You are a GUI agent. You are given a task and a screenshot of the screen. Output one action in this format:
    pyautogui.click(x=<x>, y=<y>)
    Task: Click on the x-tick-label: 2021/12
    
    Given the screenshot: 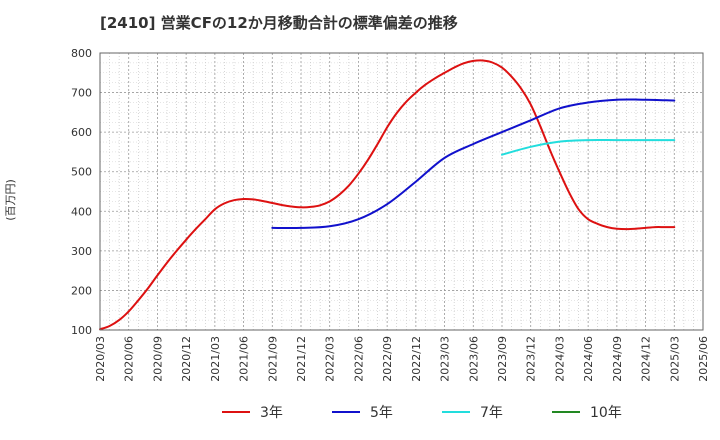 What is the action you would take?
    pyautogui.click(x=301, y=359)
    